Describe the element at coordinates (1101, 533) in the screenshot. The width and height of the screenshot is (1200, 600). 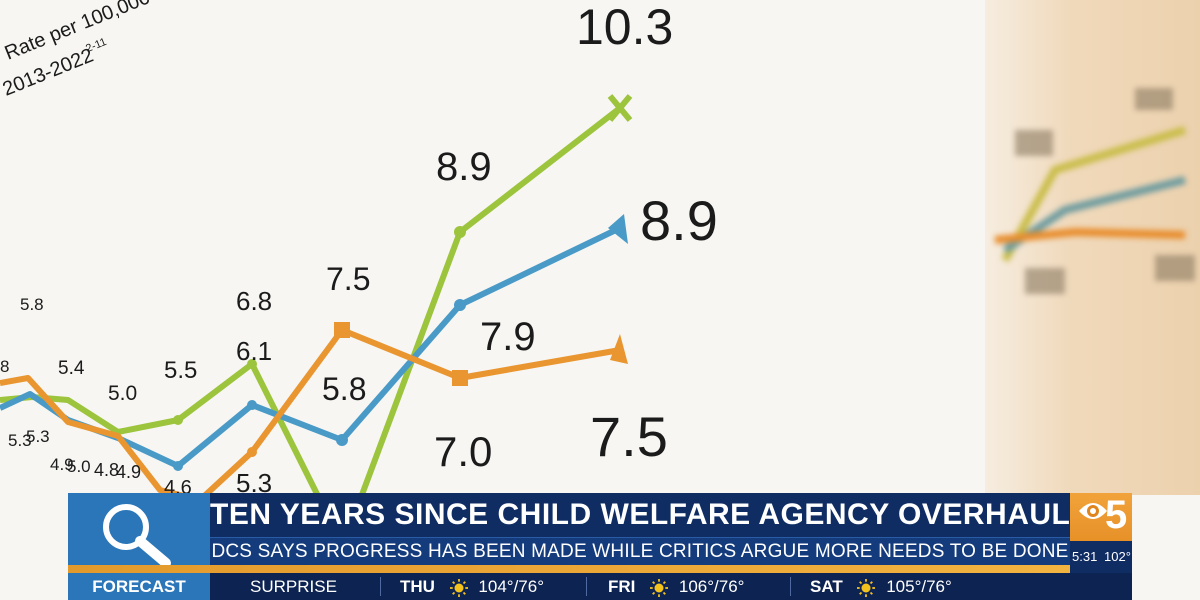
I see `station-logo: 5 5:31 102°` at that location.